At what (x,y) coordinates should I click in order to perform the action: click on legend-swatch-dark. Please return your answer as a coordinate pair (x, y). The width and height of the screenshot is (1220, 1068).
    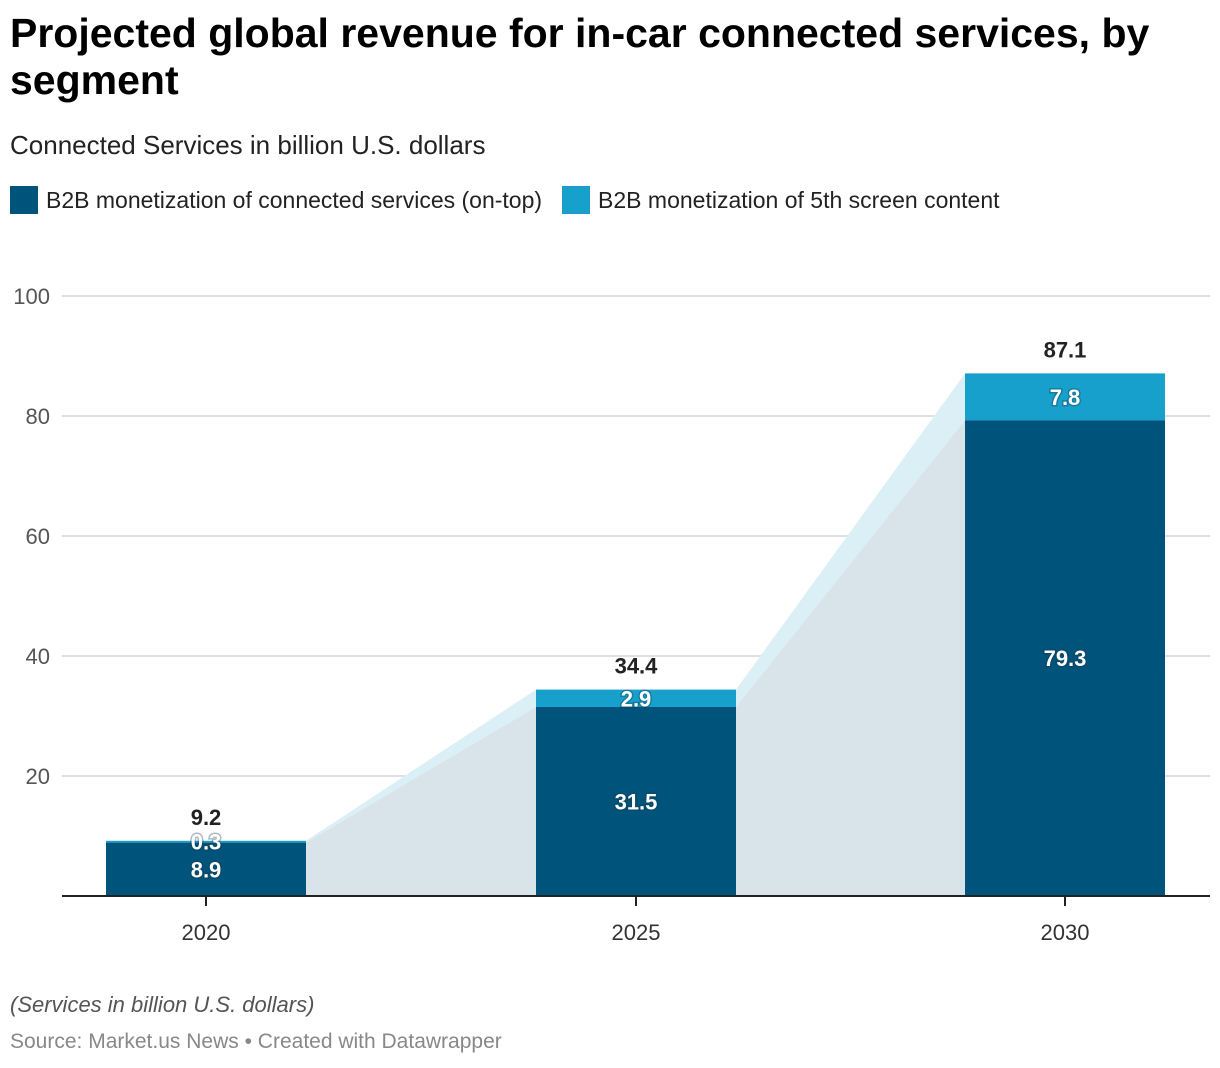
    Looking at the image, I should click on (24, 200).